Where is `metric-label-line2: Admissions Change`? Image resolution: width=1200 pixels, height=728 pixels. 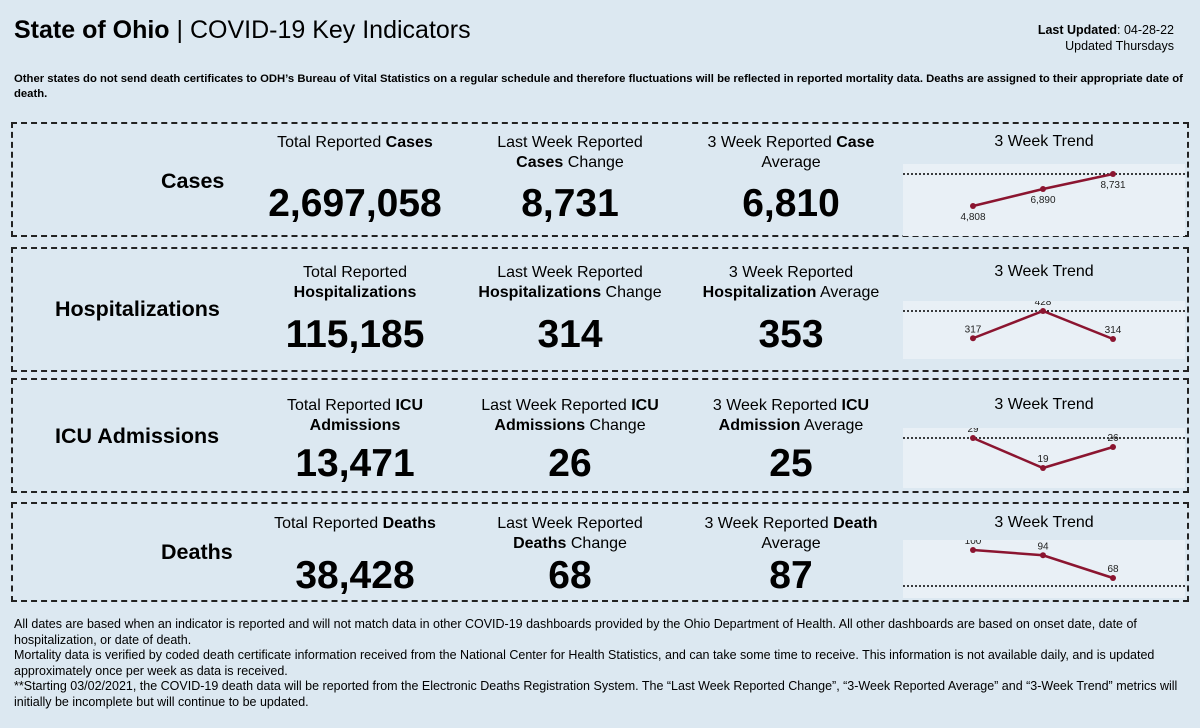
metric-label-line2: Admissions Change is located at coordinates (570, 426).